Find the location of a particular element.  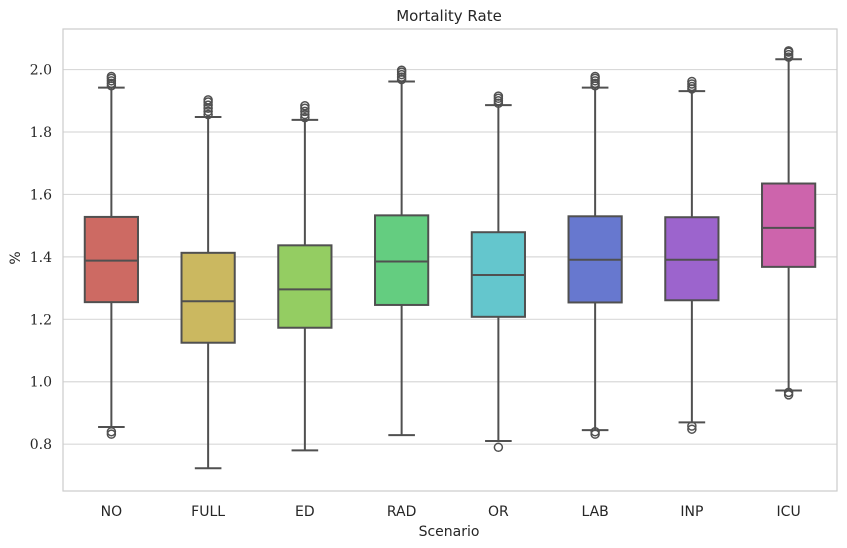

y-tick-label-5: 1.8 is located at coordinates (41, 133).